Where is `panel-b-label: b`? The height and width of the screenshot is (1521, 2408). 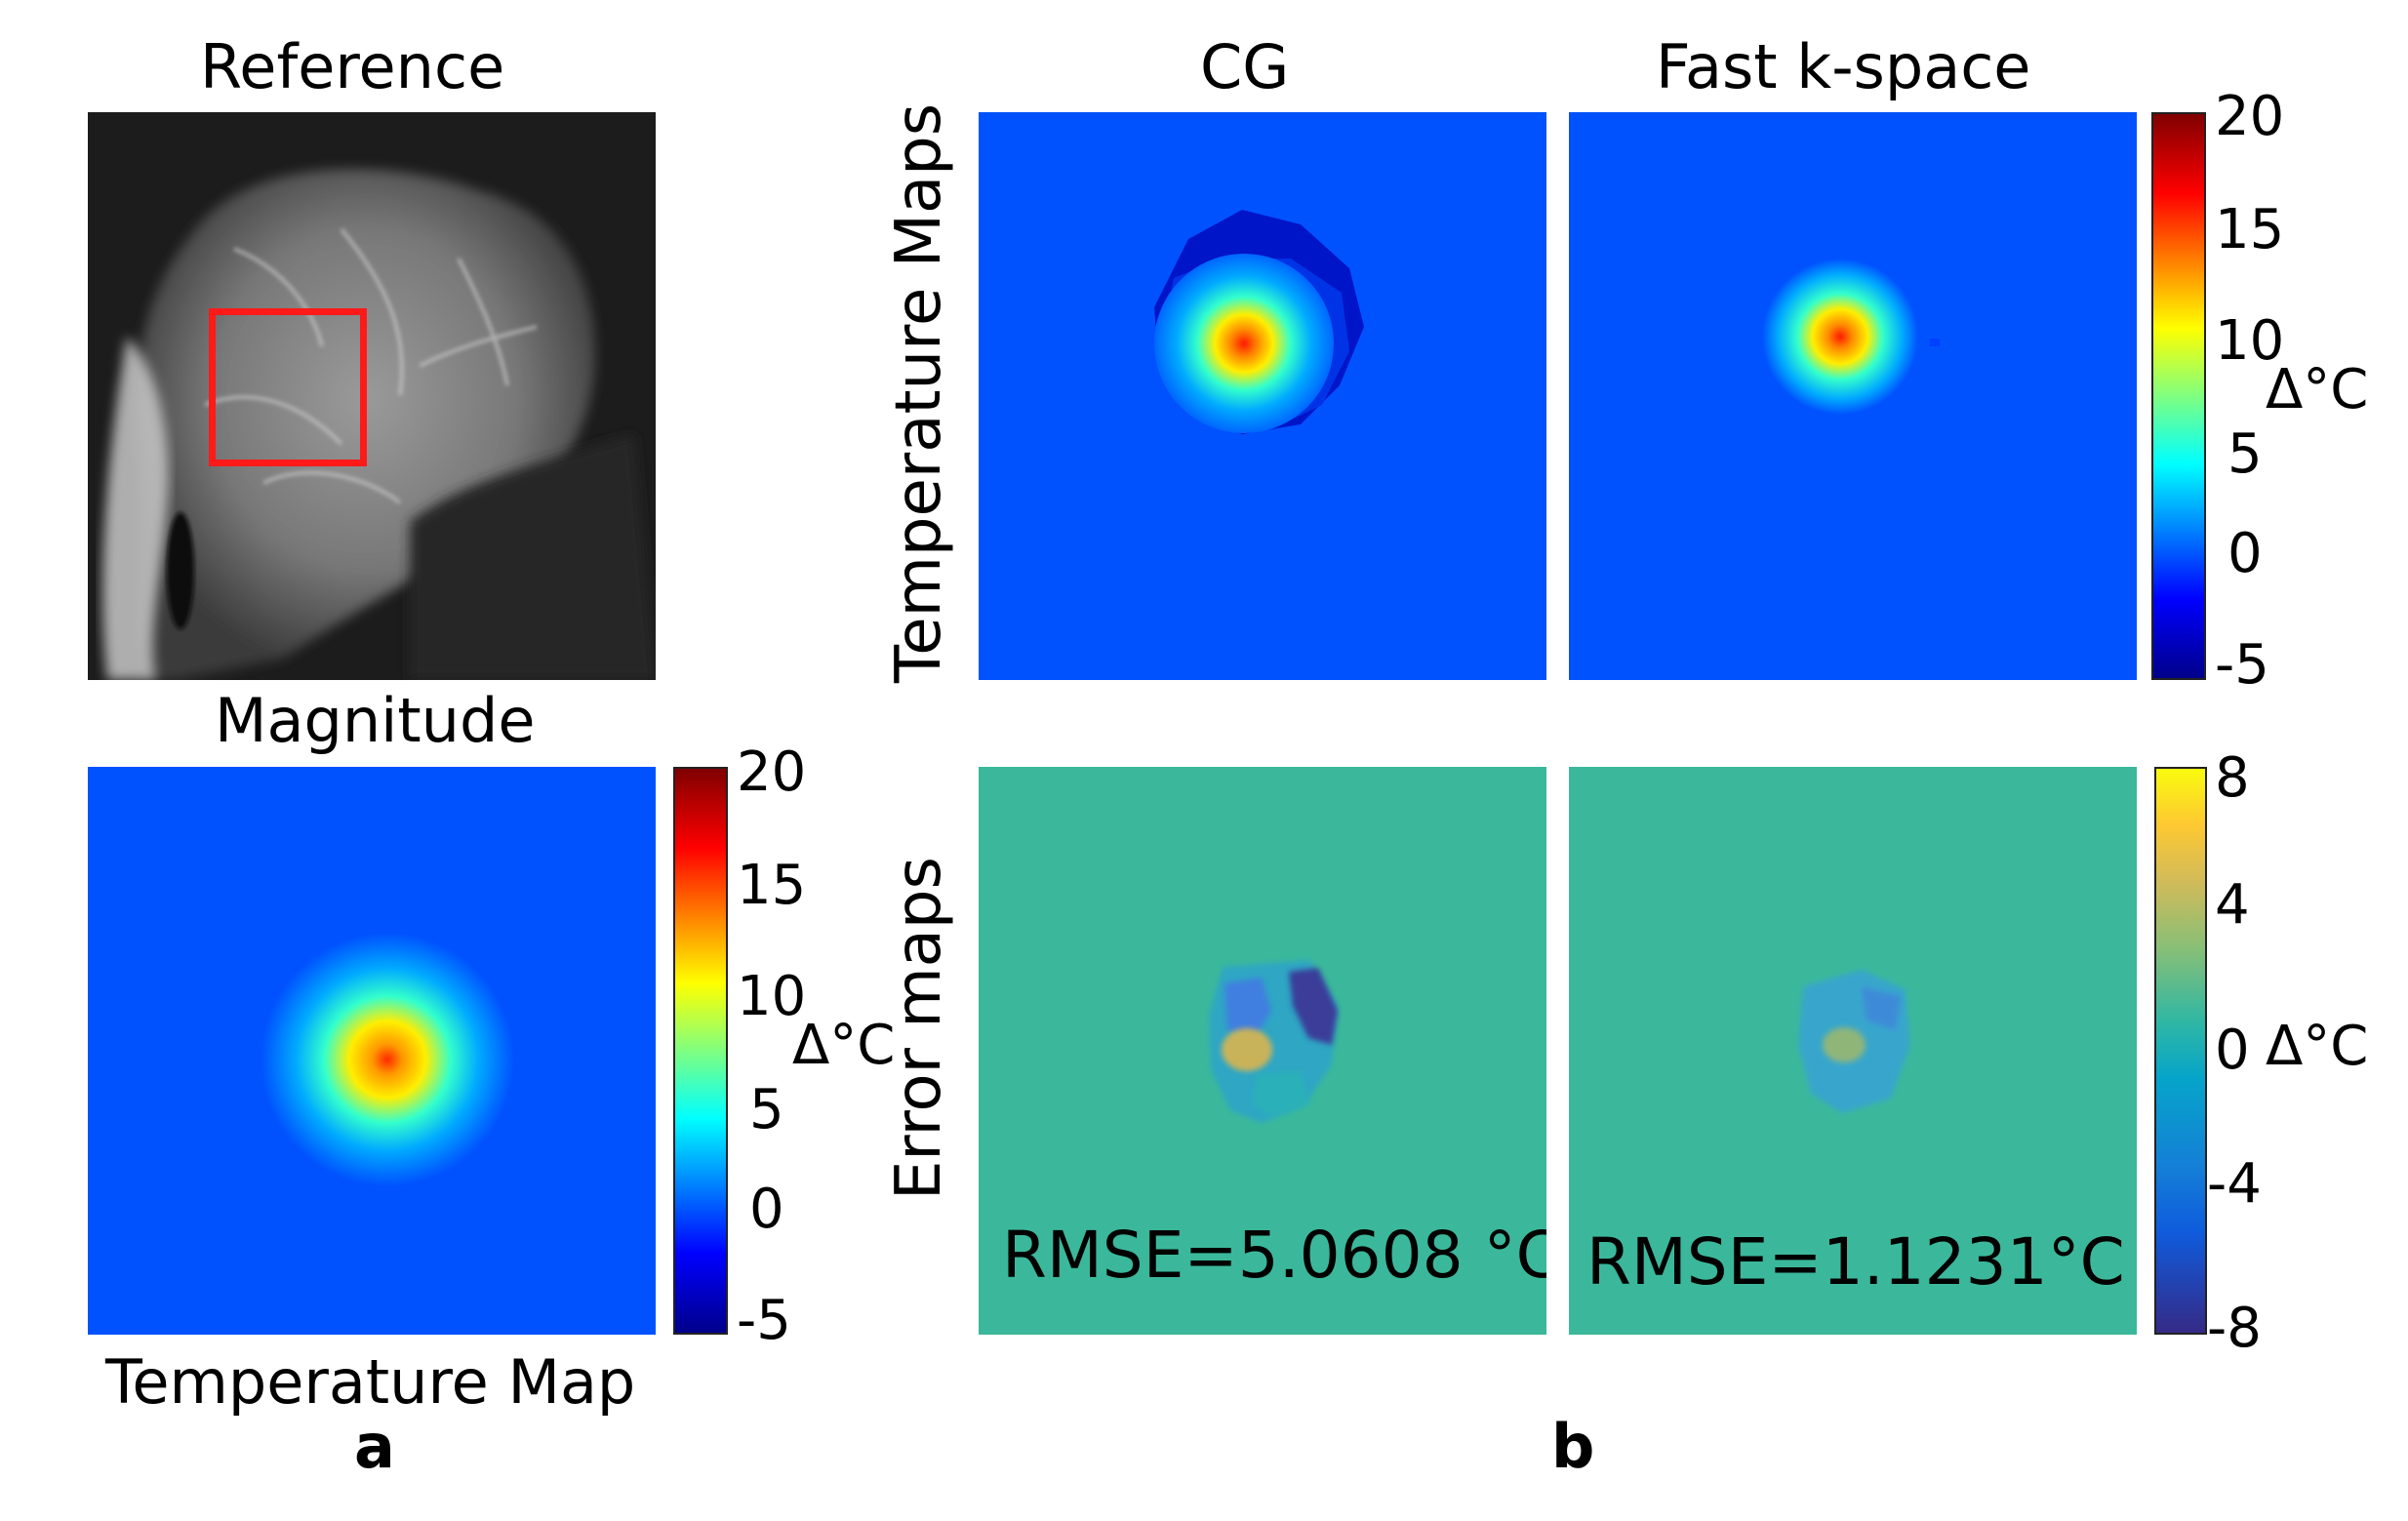
panel-b-label: b is located at coordinates (1573, 1446).